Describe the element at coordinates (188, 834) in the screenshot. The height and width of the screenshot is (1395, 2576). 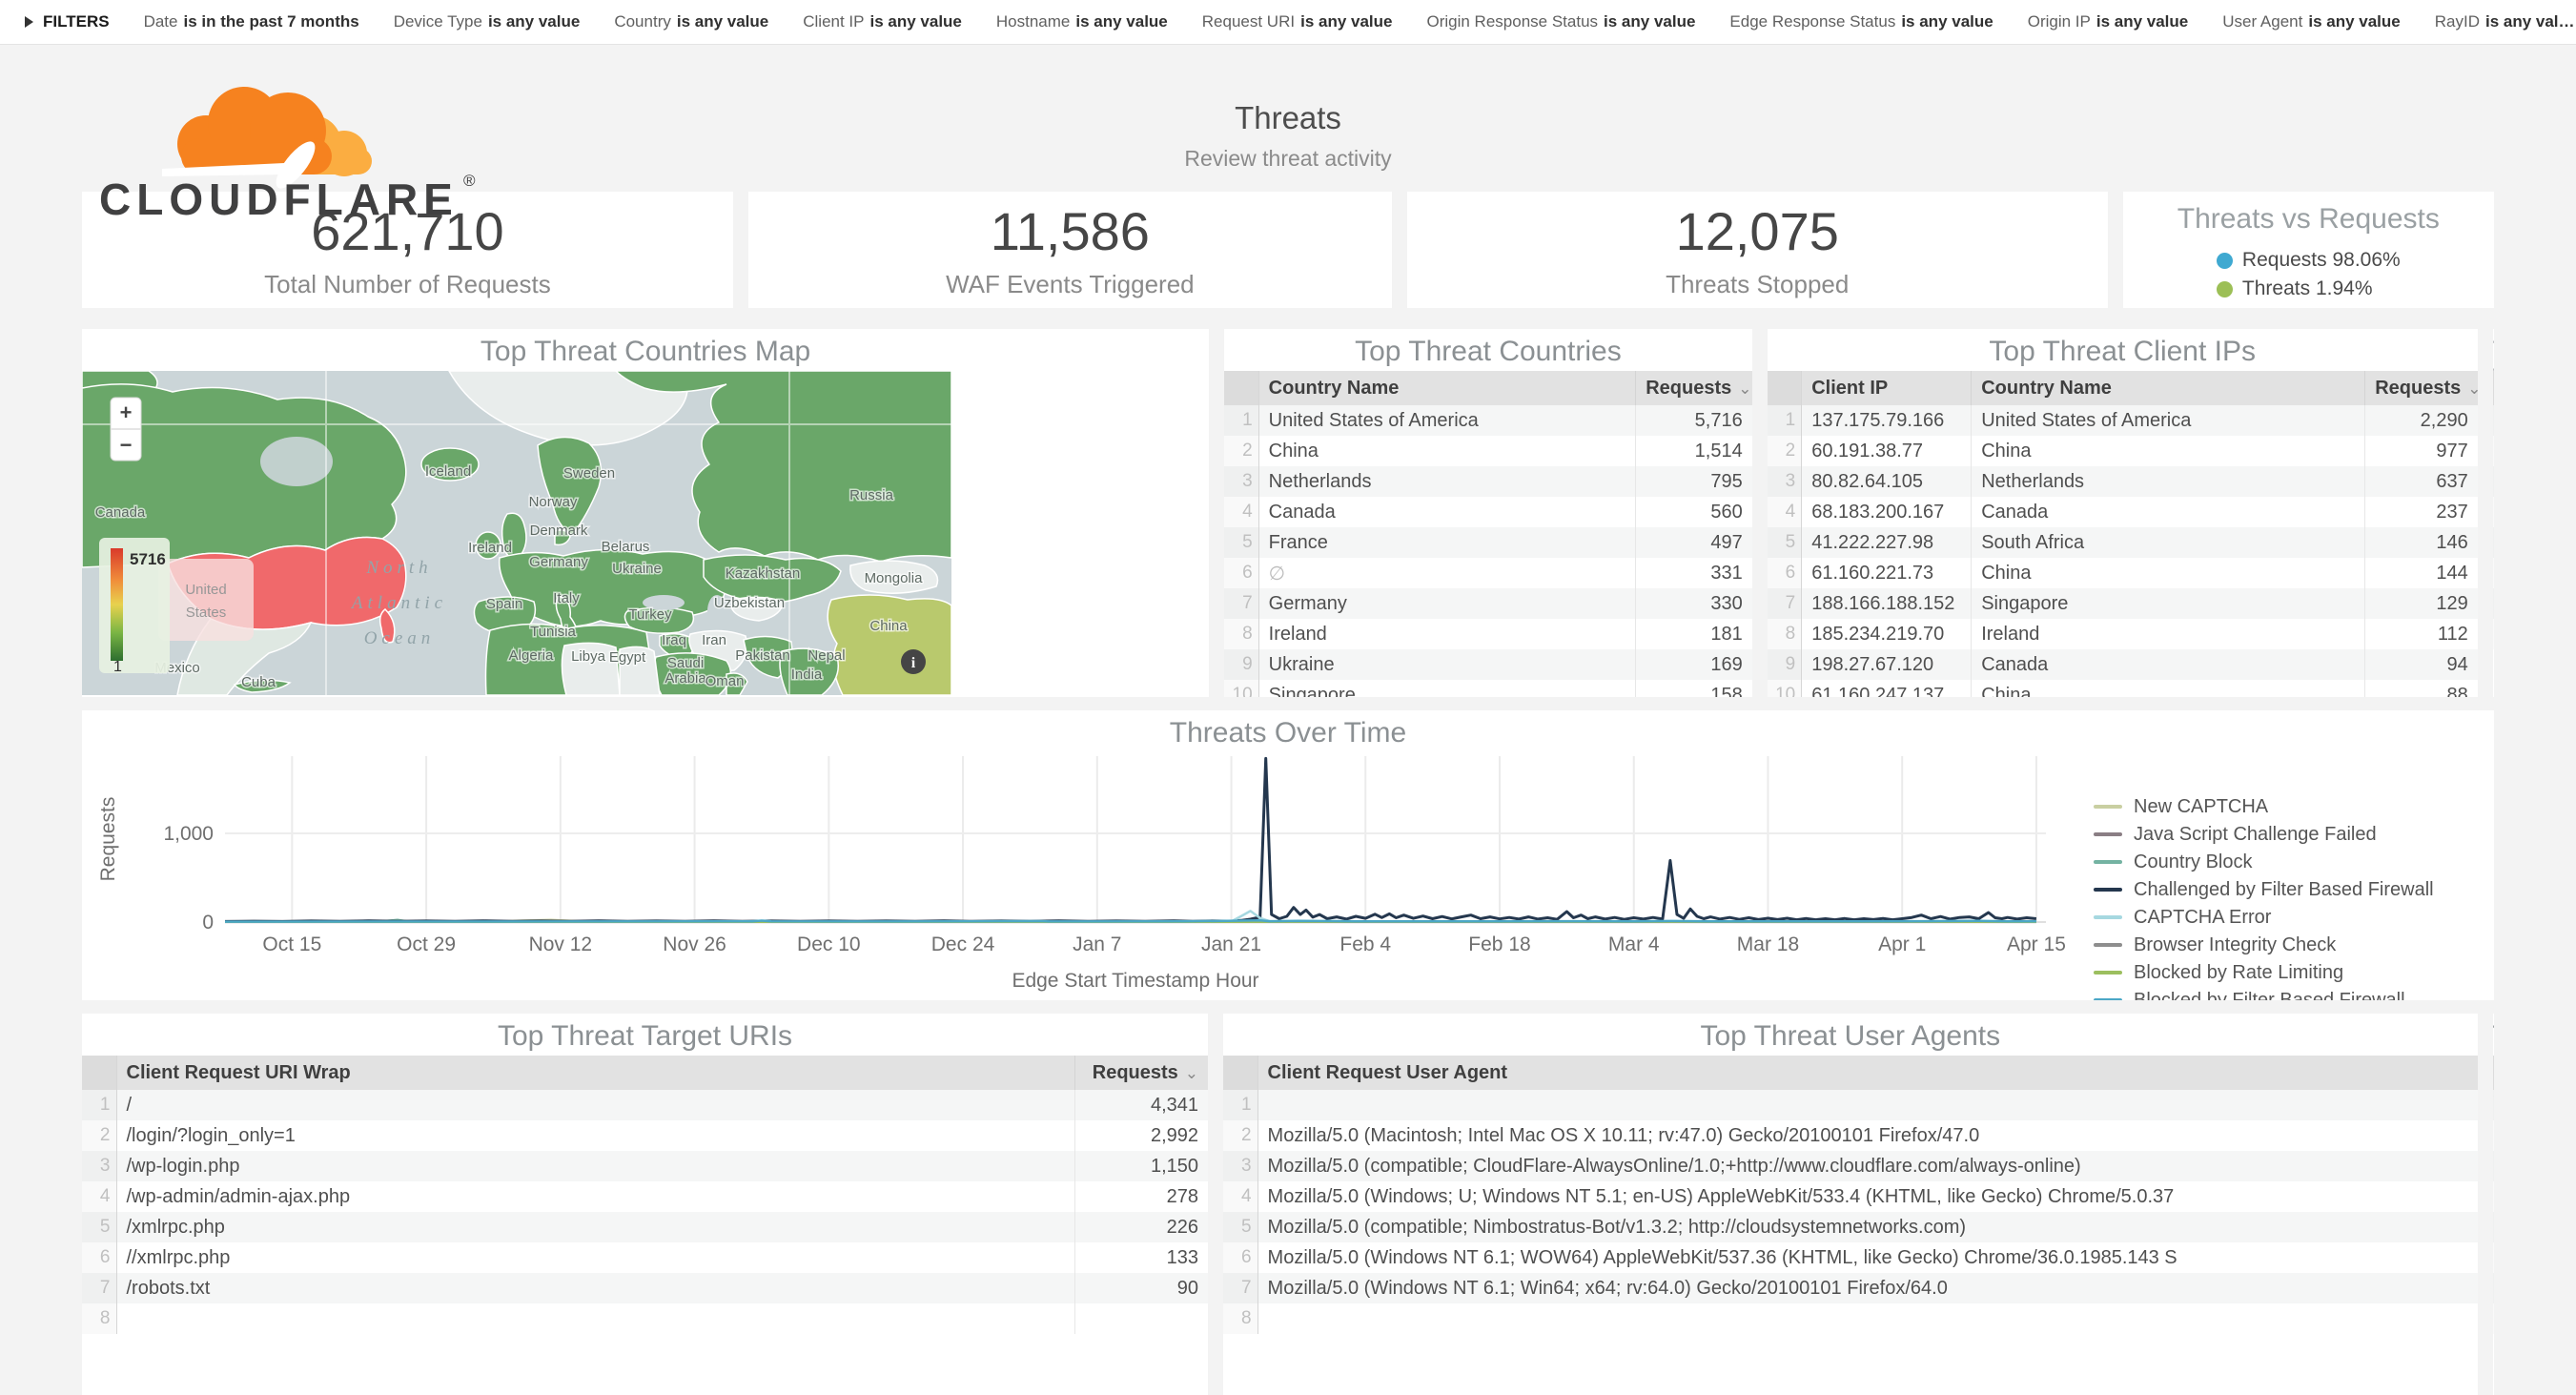
I see `y-tick-label: 1,000` at that location.